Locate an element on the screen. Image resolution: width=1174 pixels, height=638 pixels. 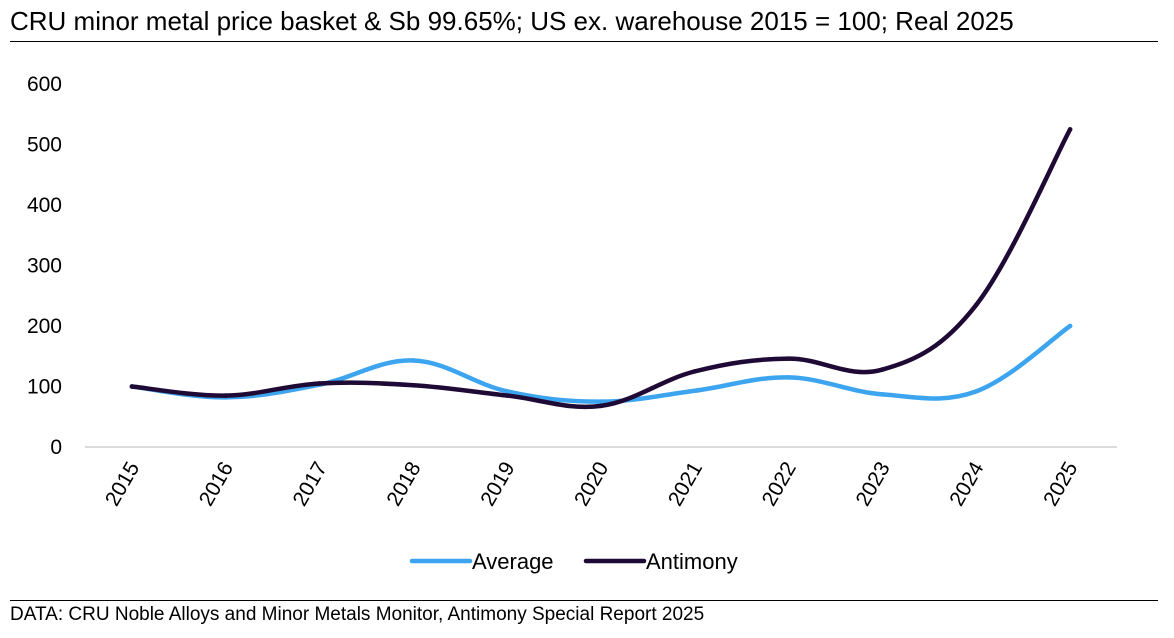
x-tick-label: 2018 is located at coordinates (403, 484).